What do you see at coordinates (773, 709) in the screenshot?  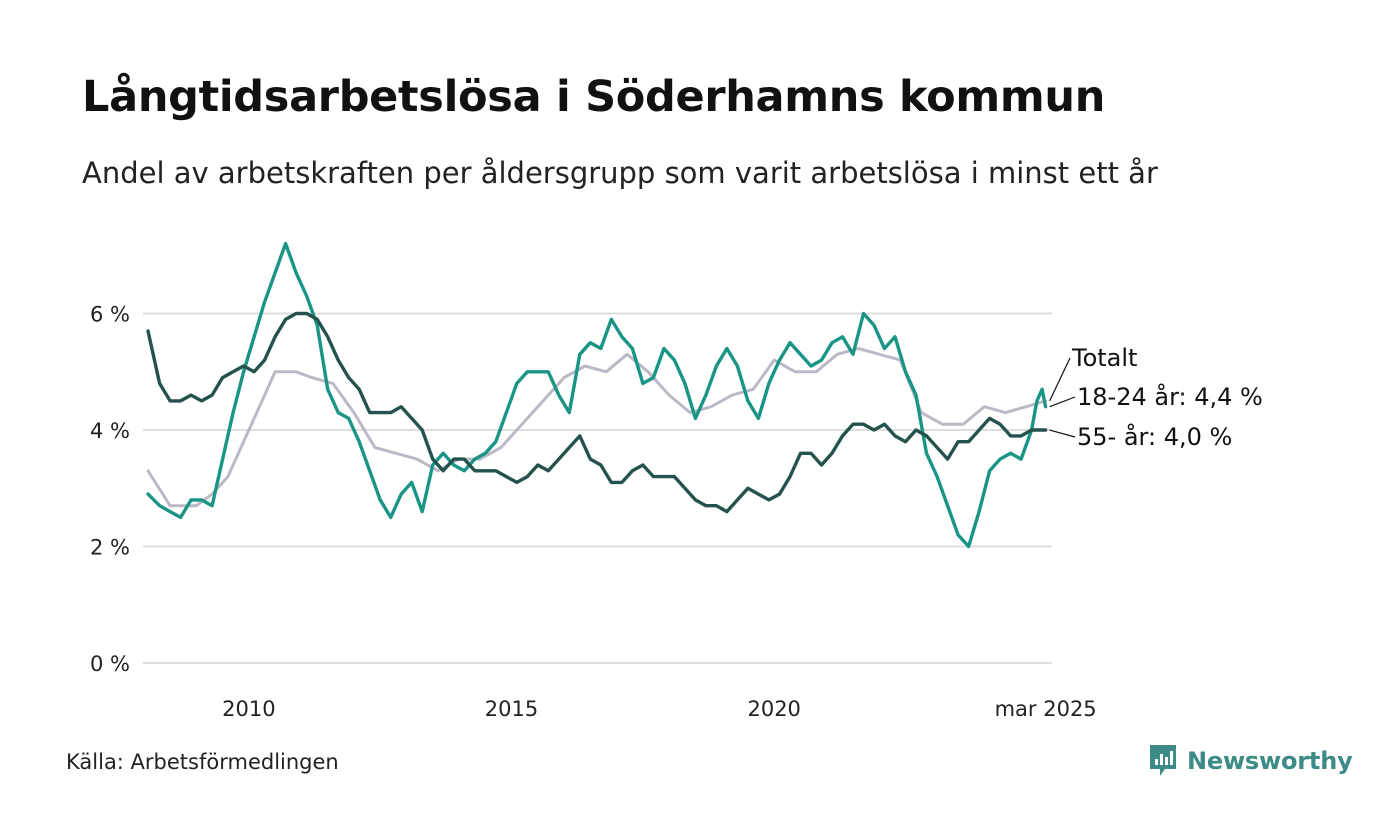 I see `x-tick-label: 2020` at bounding box center [773, 709].